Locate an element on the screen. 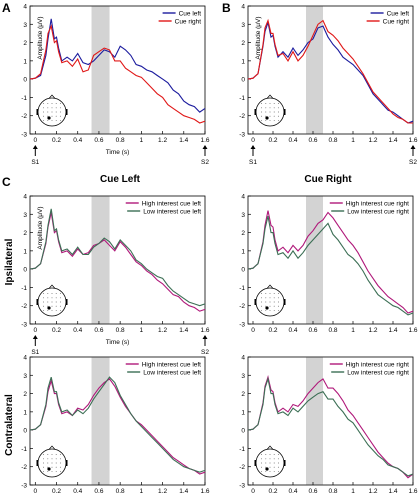  event-label-s2: S2 is located at coordinates (413, 162).